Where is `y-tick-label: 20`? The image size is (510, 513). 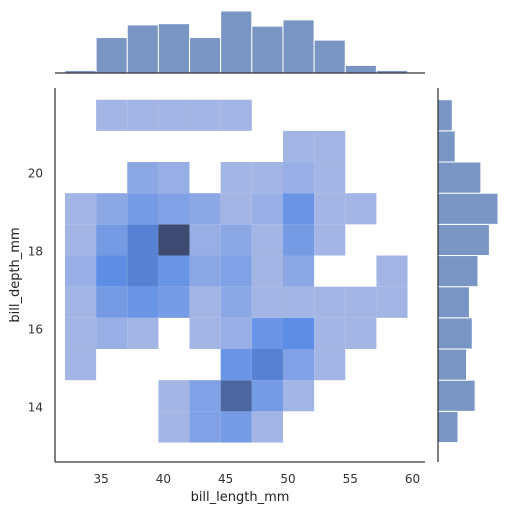 y-tick-label: 20 is located at coordinates (35, 174).